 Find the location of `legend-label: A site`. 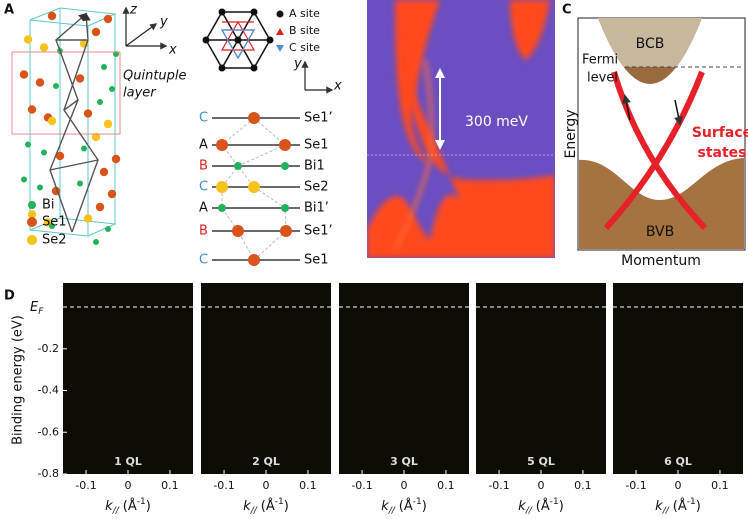

legend-label: A site is located at coordinates (304, 13).